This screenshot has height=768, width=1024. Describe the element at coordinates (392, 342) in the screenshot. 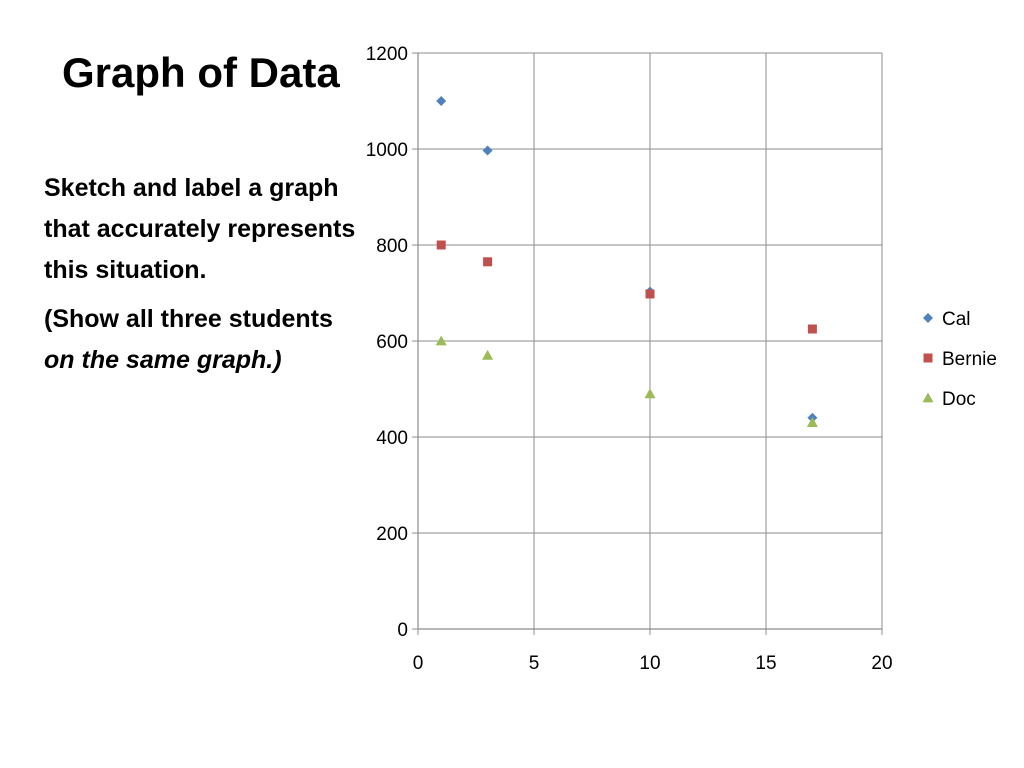

I see `y-tick-label: 600` at that location.